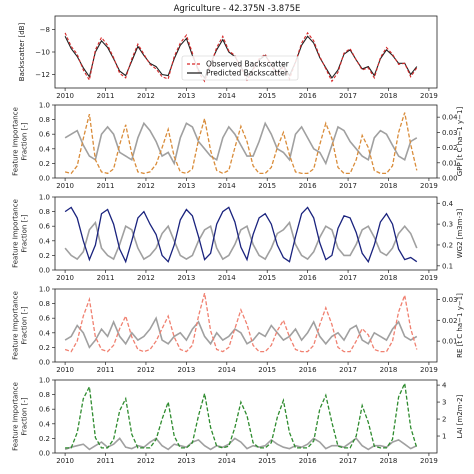 This screenshot has width=474, height=474. What do you see at coordinates (447, 225) in the screenshot?
I see `y-right-tick-label: 0.3` at bounding box center [447, 225].